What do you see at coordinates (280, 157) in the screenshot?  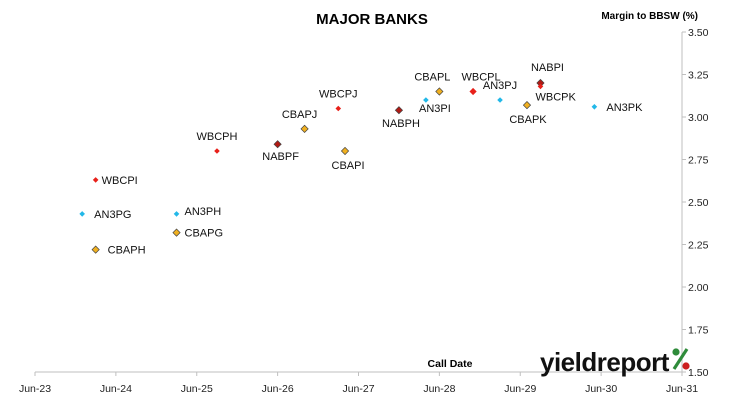 I see `point-label-nabpf: NABPF` at bounding box center [280, 157].